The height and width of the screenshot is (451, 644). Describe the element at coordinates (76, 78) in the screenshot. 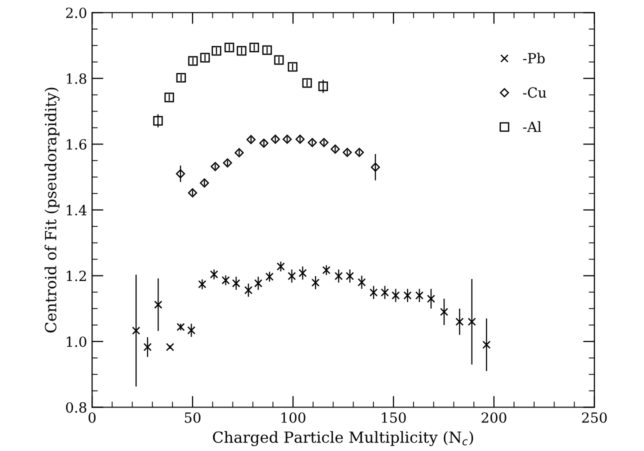

I see `y-tick-label: 1.8` at that location.